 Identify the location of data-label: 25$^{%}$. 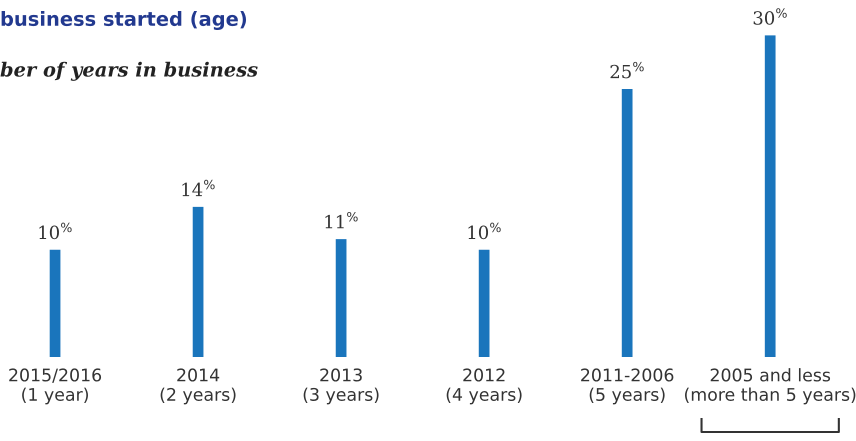
(627, 70).